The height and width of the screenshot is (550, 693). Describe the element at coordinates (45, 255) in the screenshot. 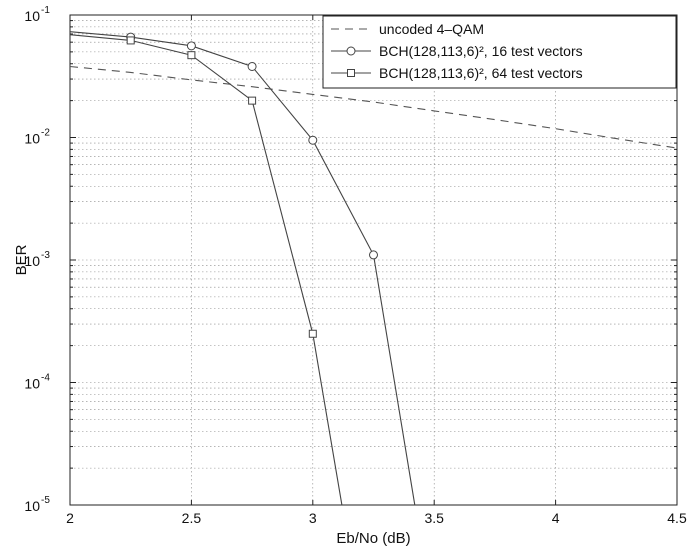

I see `y-tick-exponent: -3` at that location.